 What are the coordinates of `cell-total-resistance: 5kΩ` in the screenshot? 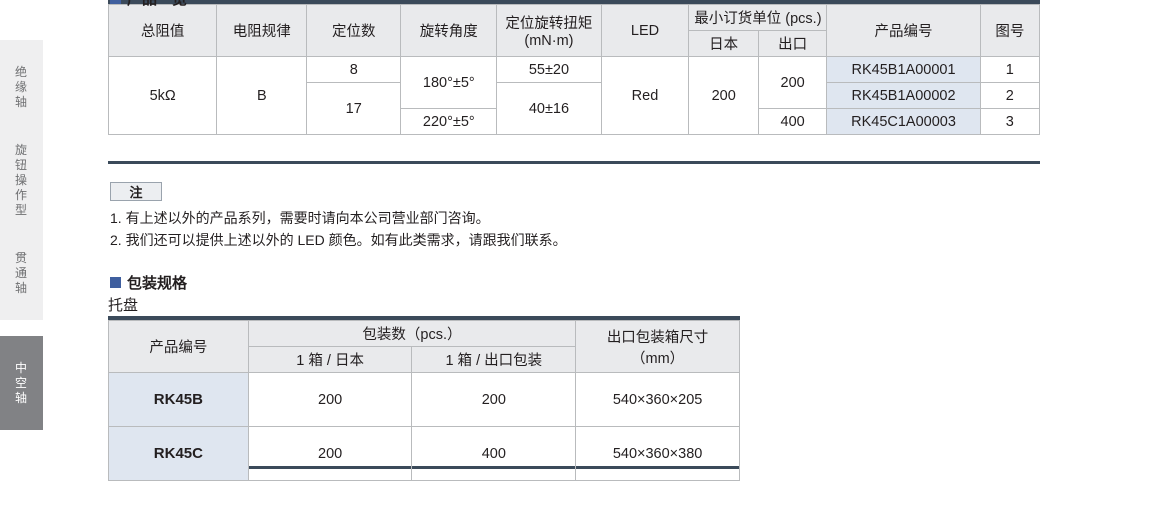 It's located at (162, 95).